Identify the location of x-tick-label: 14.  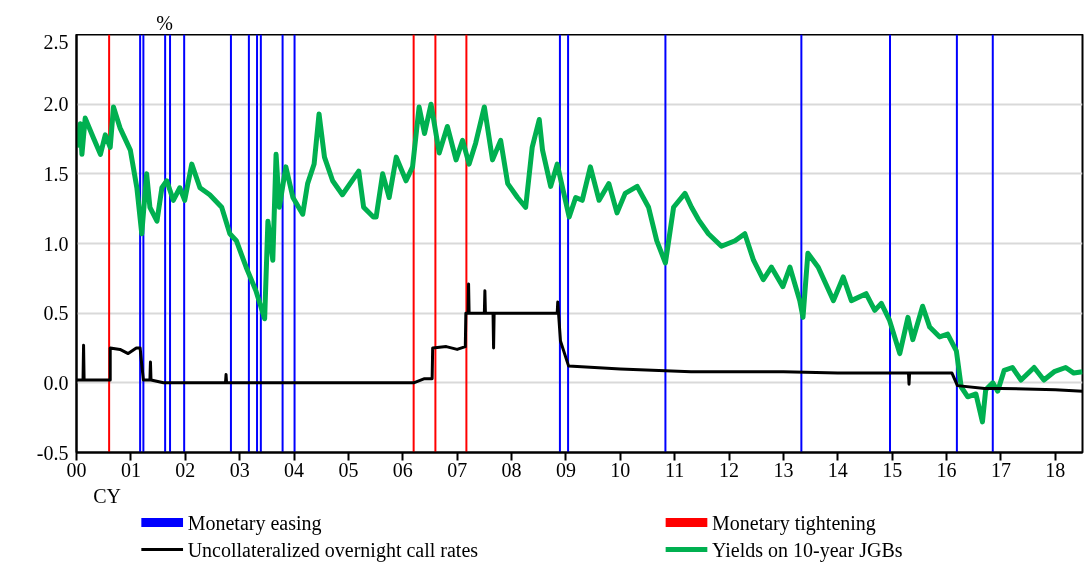
(837, 469).